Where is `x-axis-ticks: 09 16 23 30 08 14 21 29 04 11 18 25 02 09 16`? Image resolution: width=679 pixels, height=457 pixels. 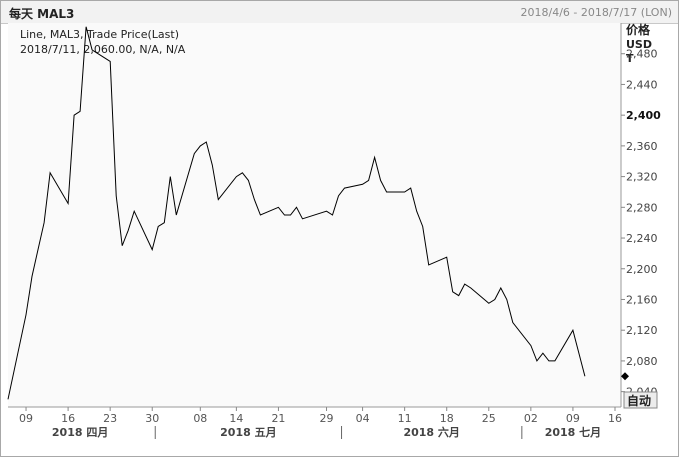
x-axis-ticks: 09 16 23 30 08 14 21 29 04 11 18 25 02 09 16 is located at coordinates (320, 416).